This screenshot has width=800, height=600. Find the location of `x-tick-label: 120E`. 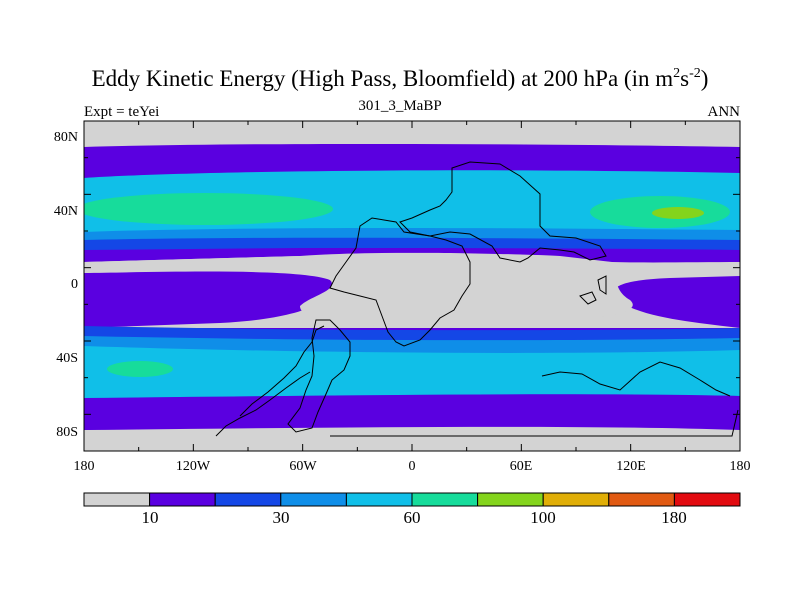

x-tick-label: 120E is located at coordinates (631, 466).